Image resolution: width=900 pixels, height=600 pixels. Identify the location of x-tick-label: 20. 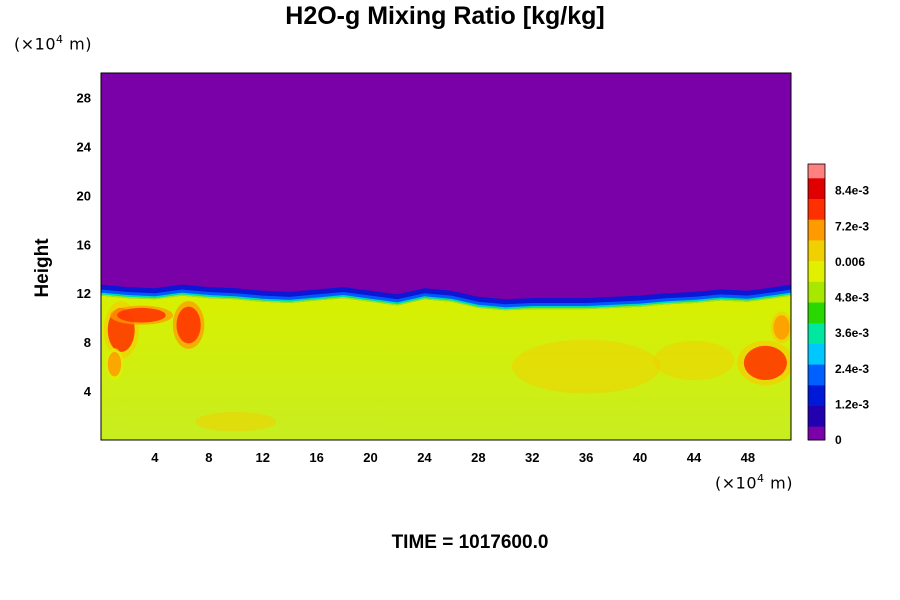
(370, 457).